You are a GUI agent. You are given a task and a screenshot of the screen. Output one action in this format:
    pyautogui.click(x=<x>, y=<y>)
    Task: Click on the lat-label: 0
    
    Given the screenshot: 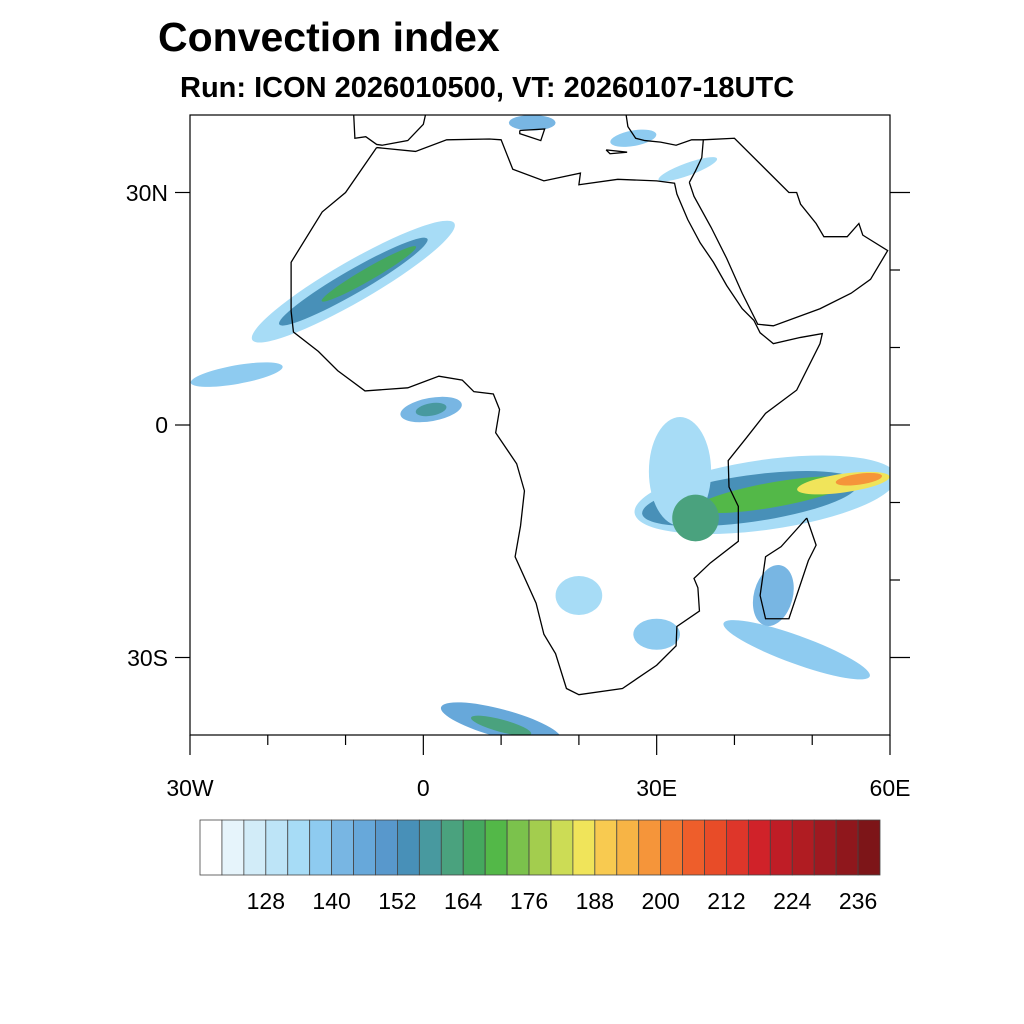 What is the action you would take?
    pyautogui.click(x=161, y=425)
    